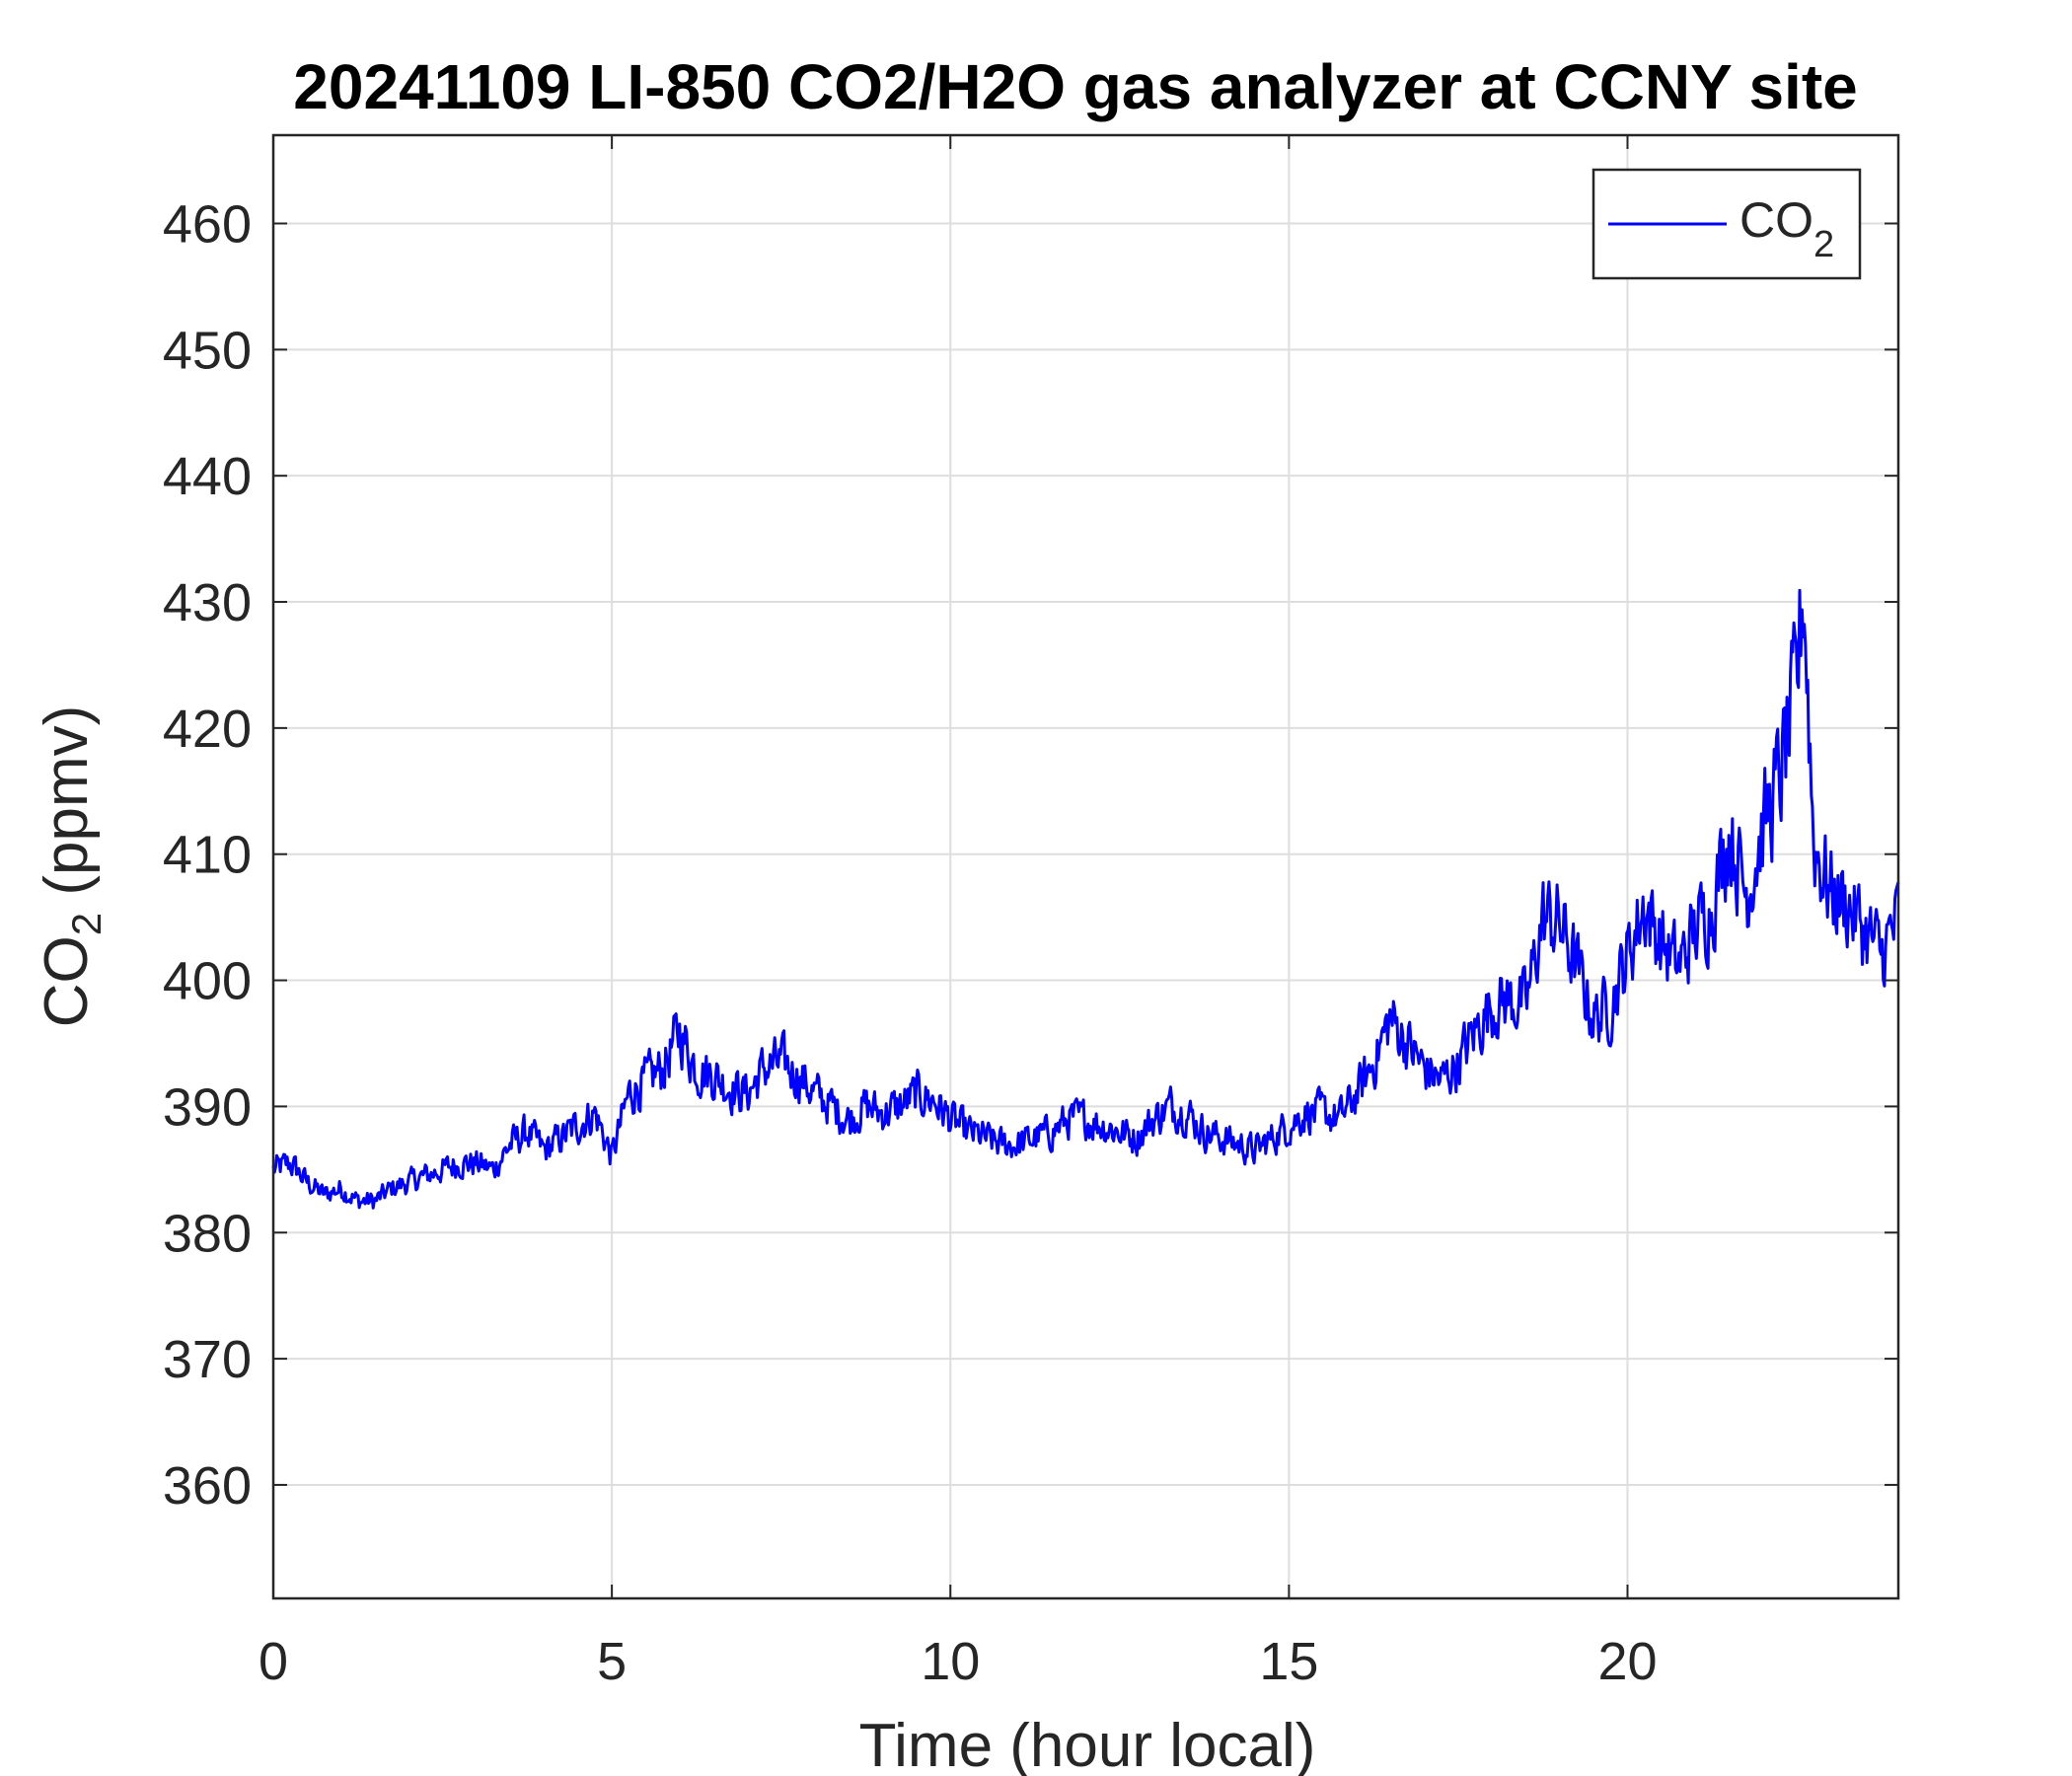 The image size is (2072, 1776). I want to click on y-tick-label: 430, so click(208, 603).